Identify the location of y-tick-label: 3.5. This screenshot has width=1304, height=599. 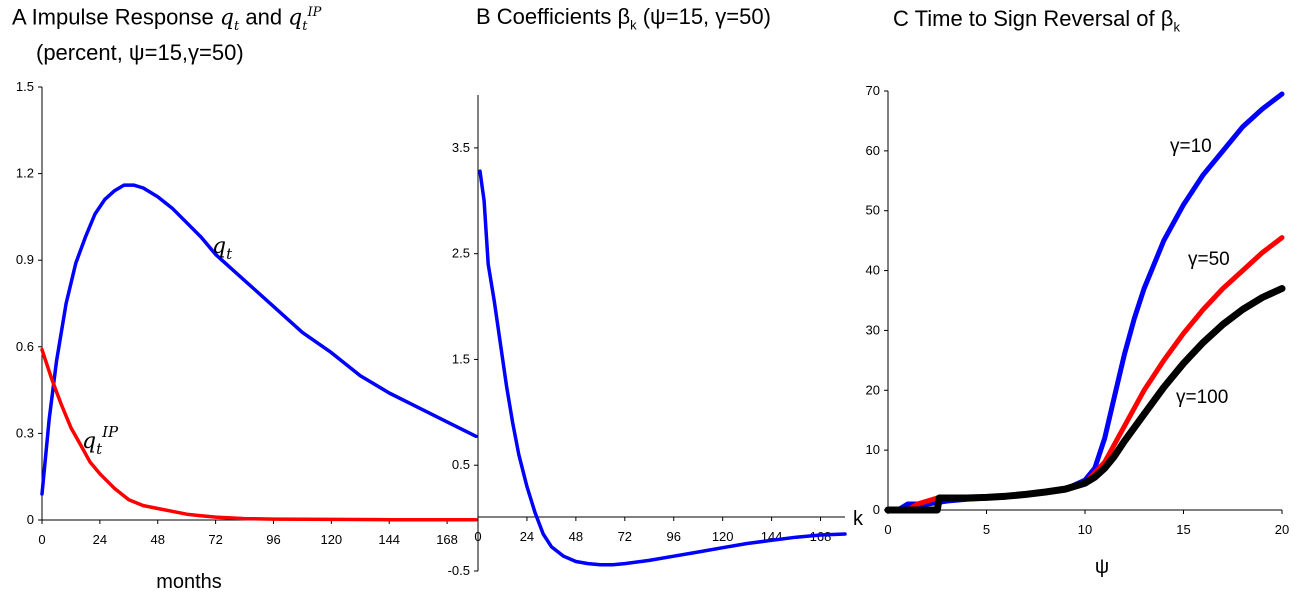
(461, 147).